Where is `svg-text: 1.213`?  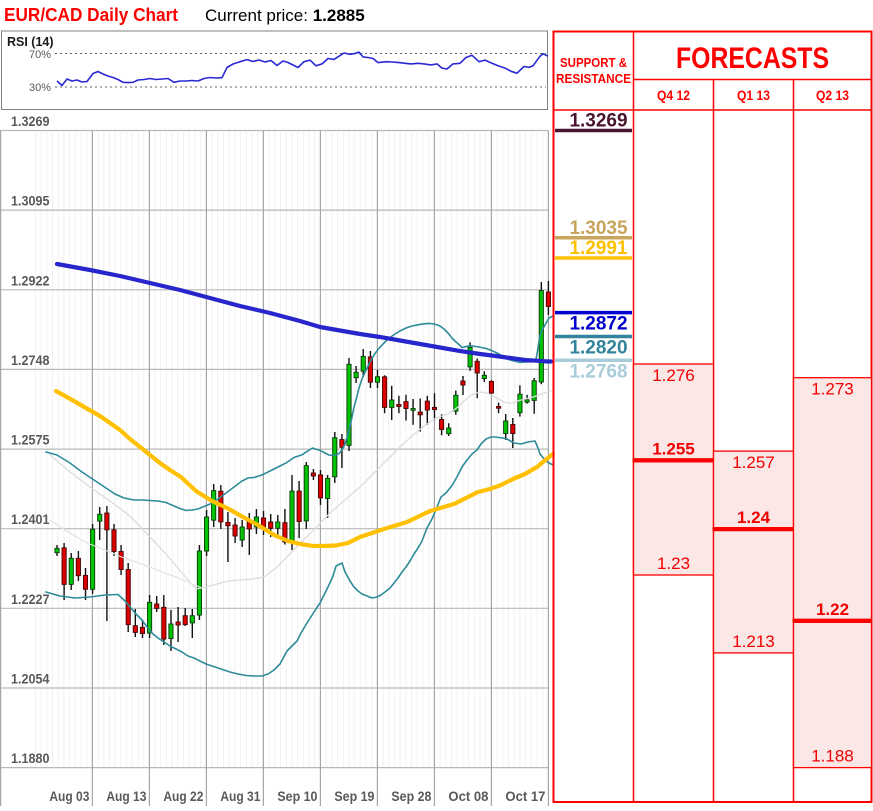
svg-text: 1.213 is located at coordinates (753, 641).